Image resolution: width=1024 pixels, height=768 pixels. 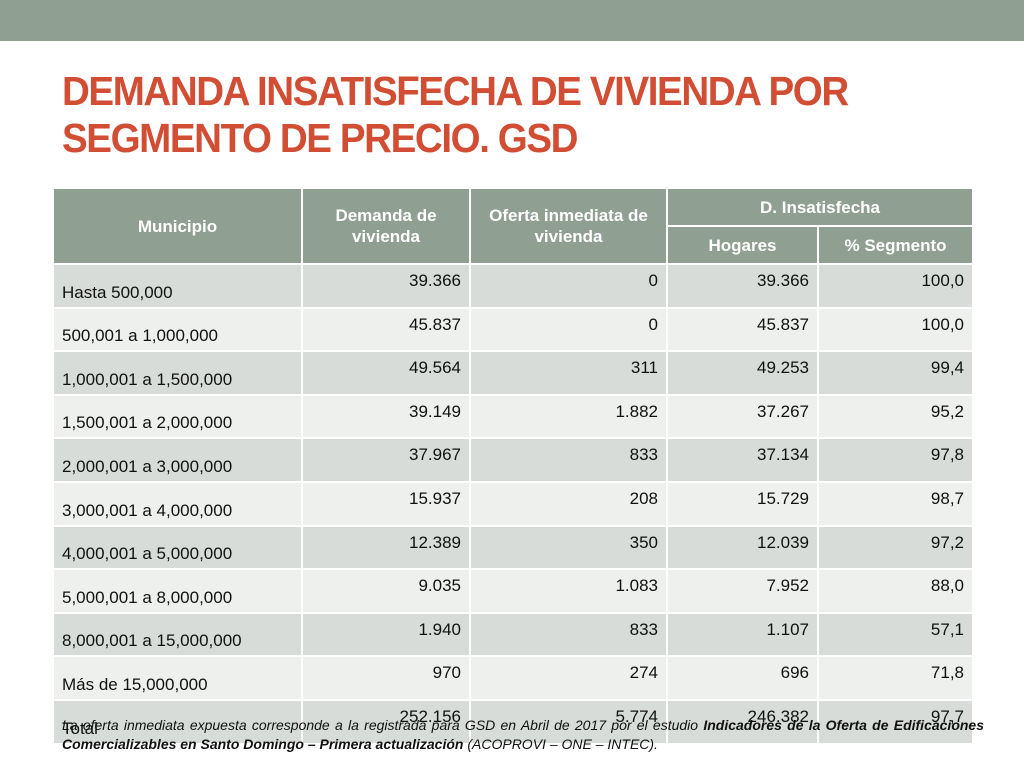 What do you see at coordinates (742, 591) in the screenshot?
I see `cell-hogares: 7.952` at bounding box center [742, 591].